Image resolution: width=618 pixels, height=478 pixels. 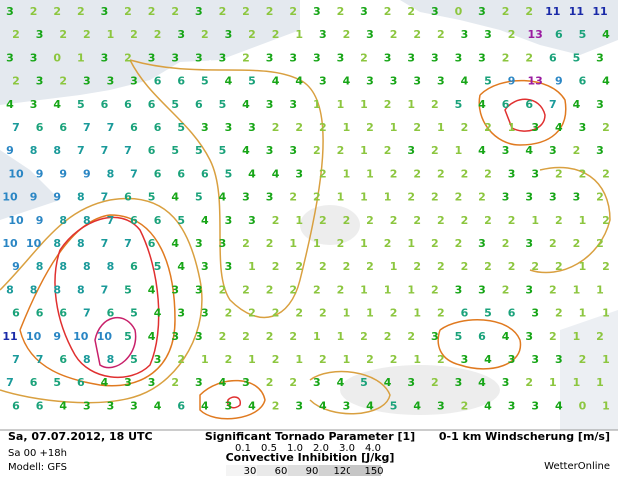 I want to click on wind-value: 10, so click(x=16, y=173).